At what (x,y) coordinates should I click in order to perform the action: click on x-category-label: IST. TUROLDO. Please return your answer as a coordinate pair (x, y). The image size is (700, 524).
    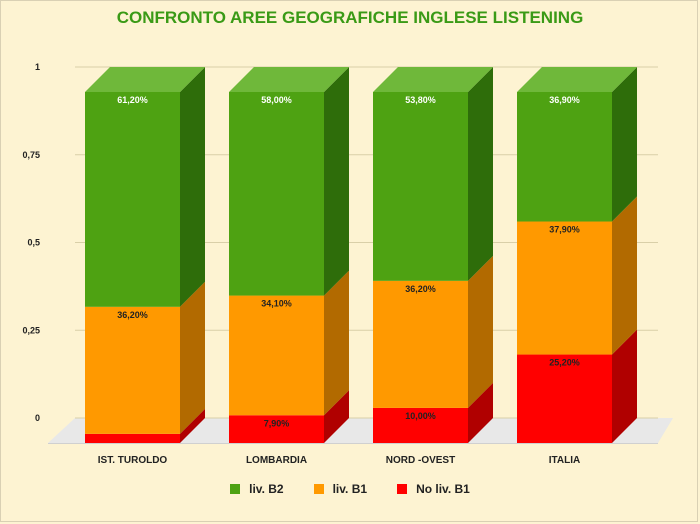
    Looking at the image, I should click on (133, 460).